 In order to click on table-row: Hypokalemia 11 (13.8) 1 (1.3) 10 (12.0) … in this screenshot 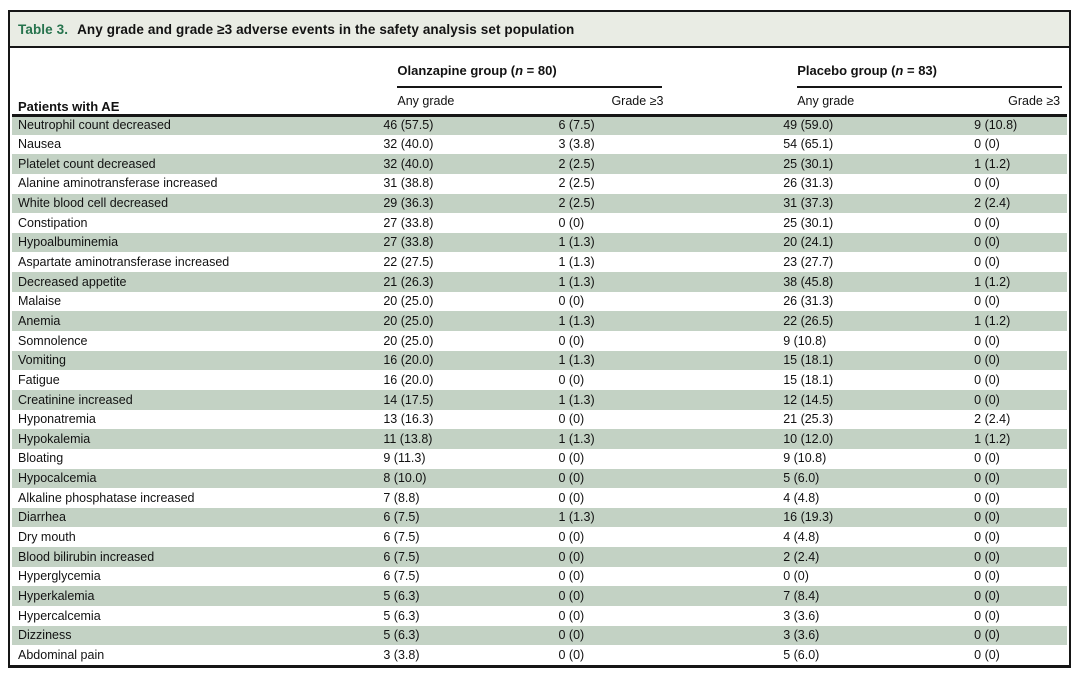, I will do `click(539, 439)`.